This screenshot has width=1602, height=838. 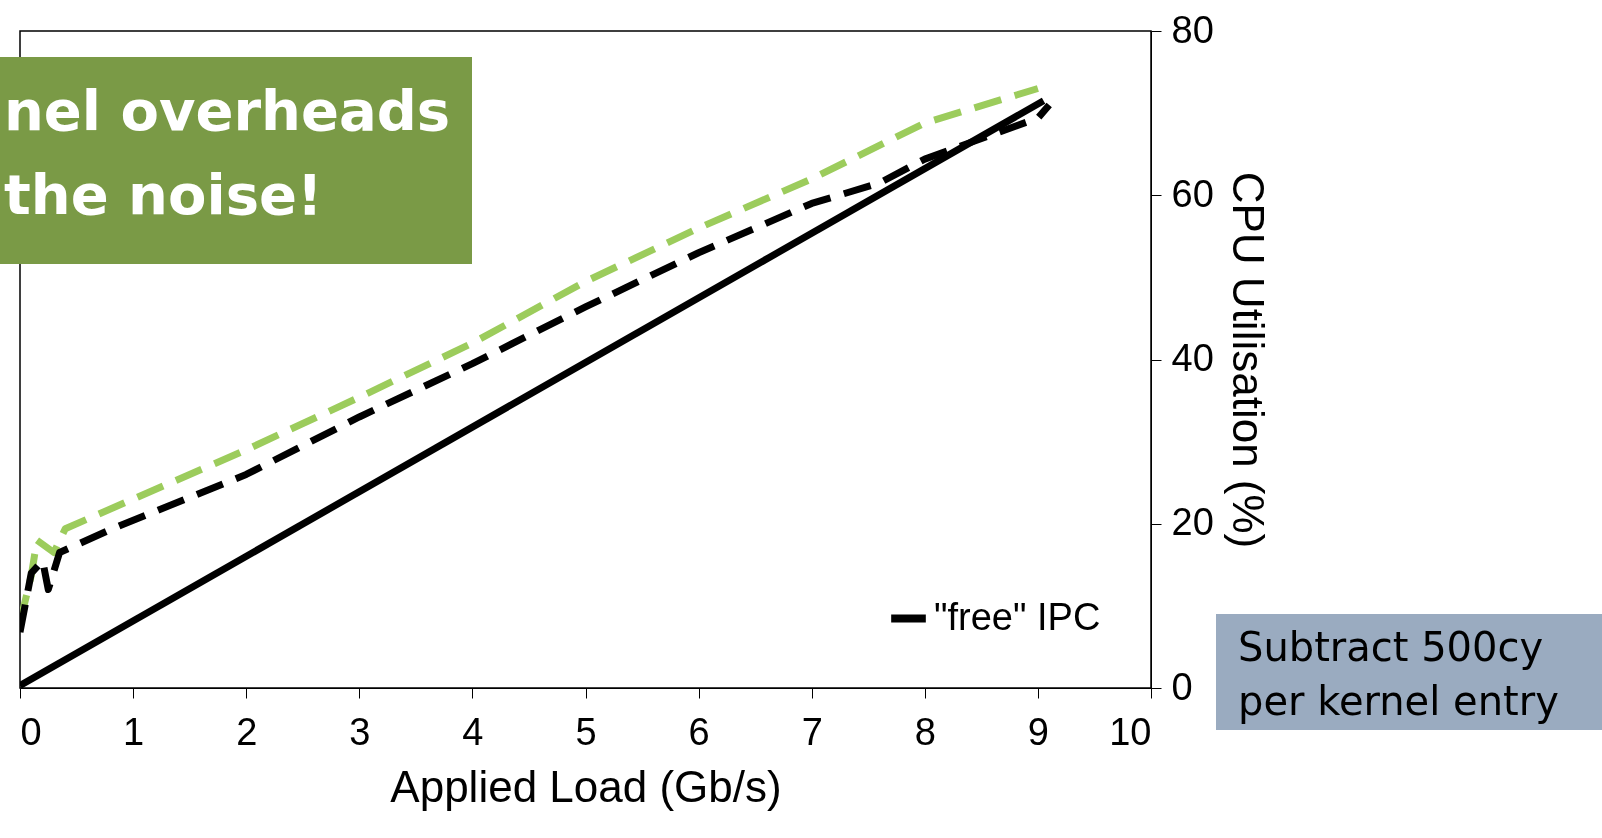 I want to click on y2-tick-label: 20, so click(x=1192, y=522).